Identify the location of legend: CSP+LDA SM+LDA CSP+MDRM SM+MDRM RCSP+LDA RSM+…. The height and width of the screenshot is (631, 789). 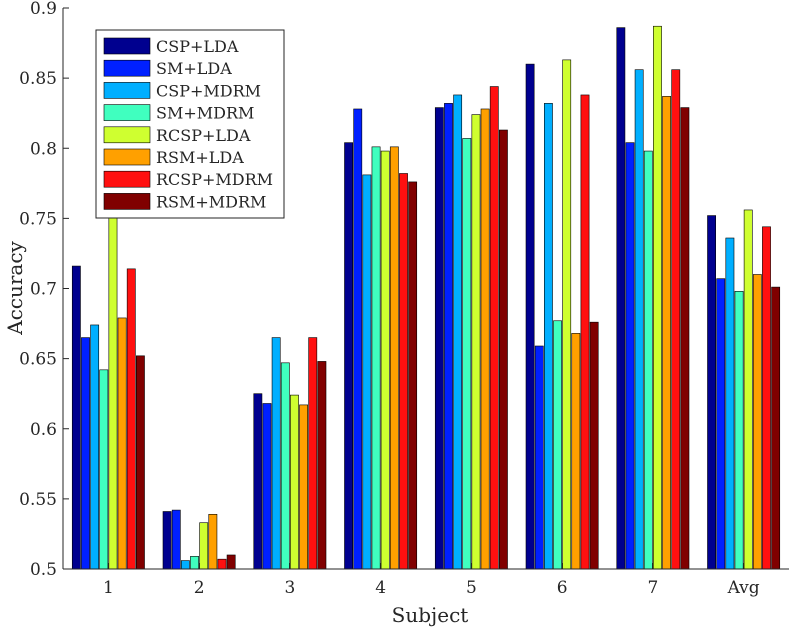
(190, 124).